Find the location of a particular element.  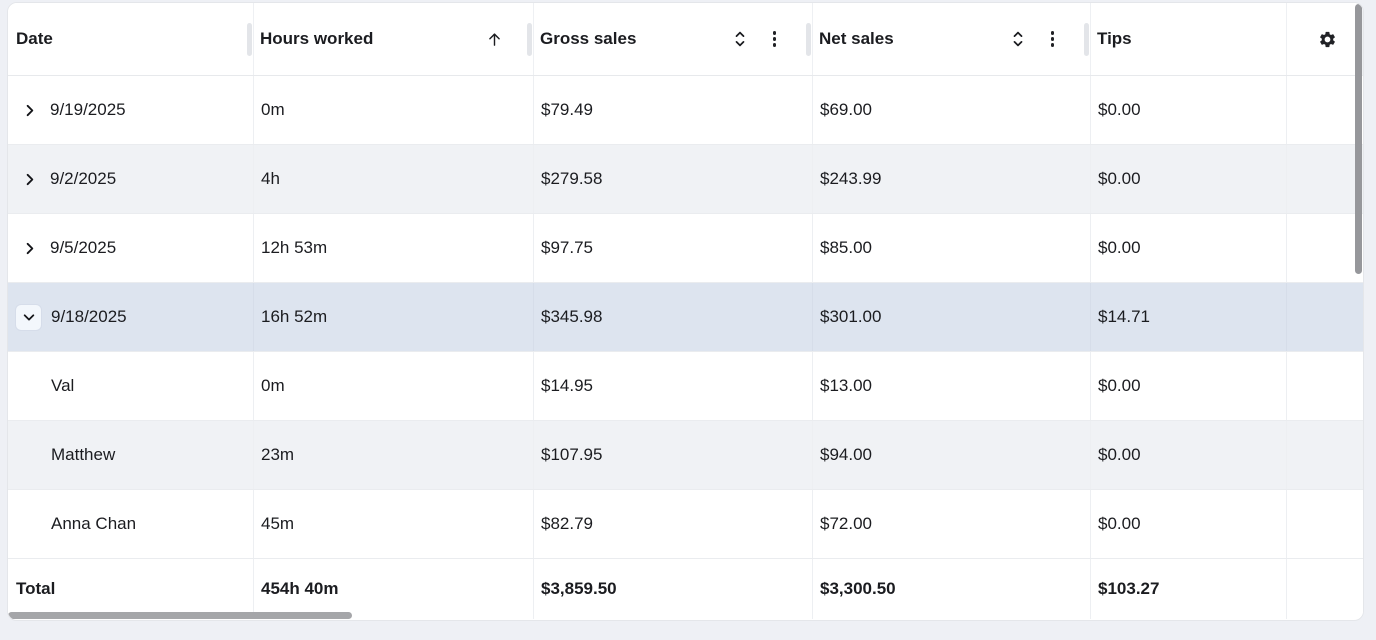

column-header-gross-sales: Gross sales is located at coordinates (673, 39).